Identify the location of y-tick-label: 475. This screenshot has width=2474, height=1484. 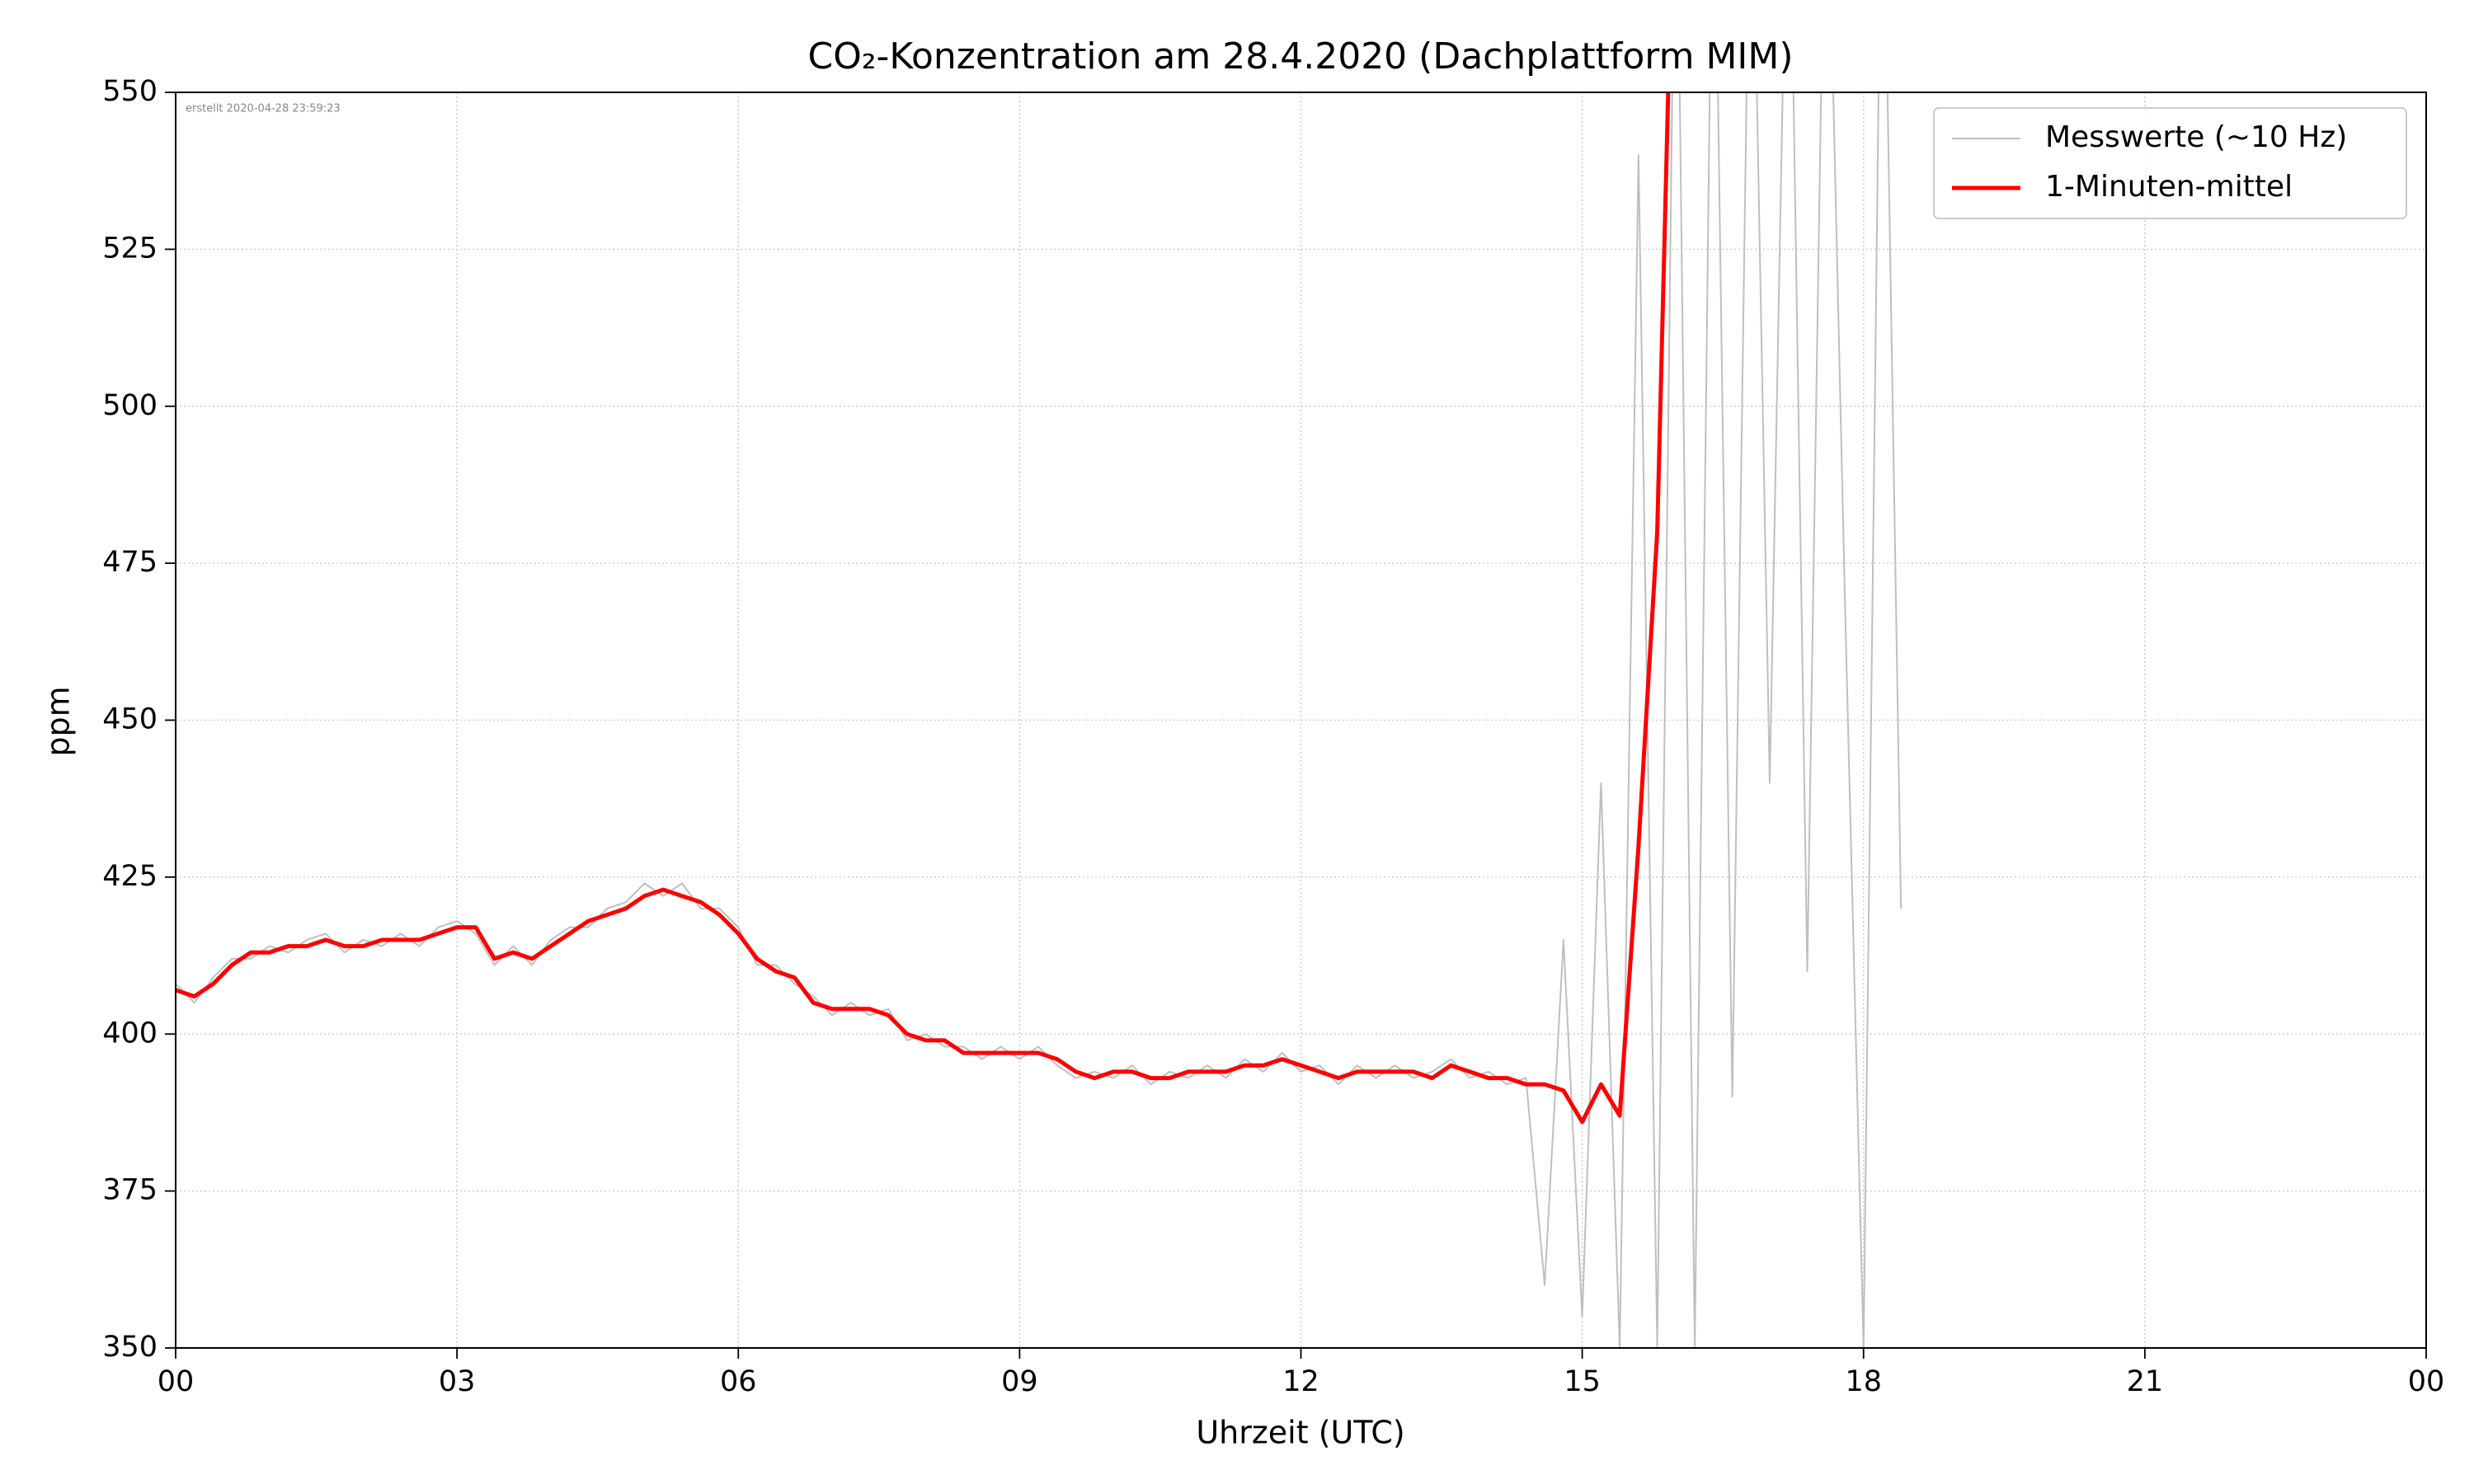
(130, 562).